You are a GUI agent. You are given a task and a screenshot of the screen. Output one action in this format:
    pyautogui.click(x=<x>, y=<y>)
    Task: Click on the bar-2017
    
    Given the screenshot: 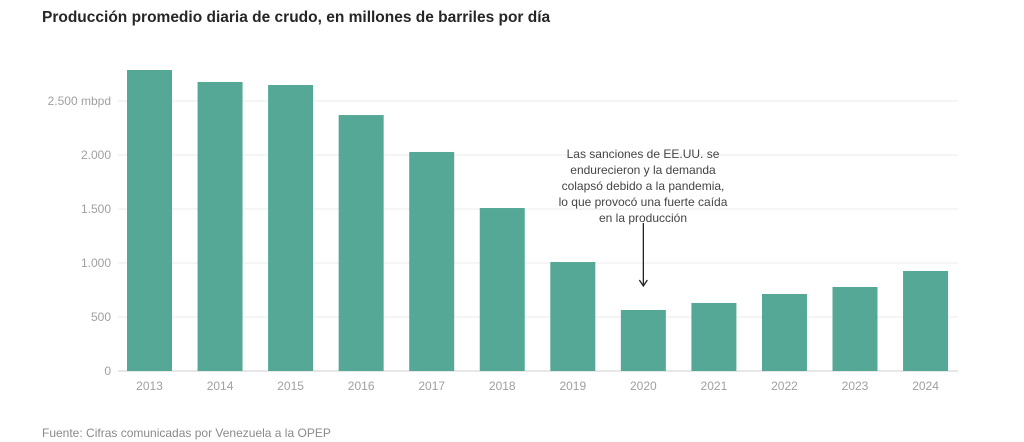 What is the action you would take?
    pyautogui.click(x=432, y=261)
    